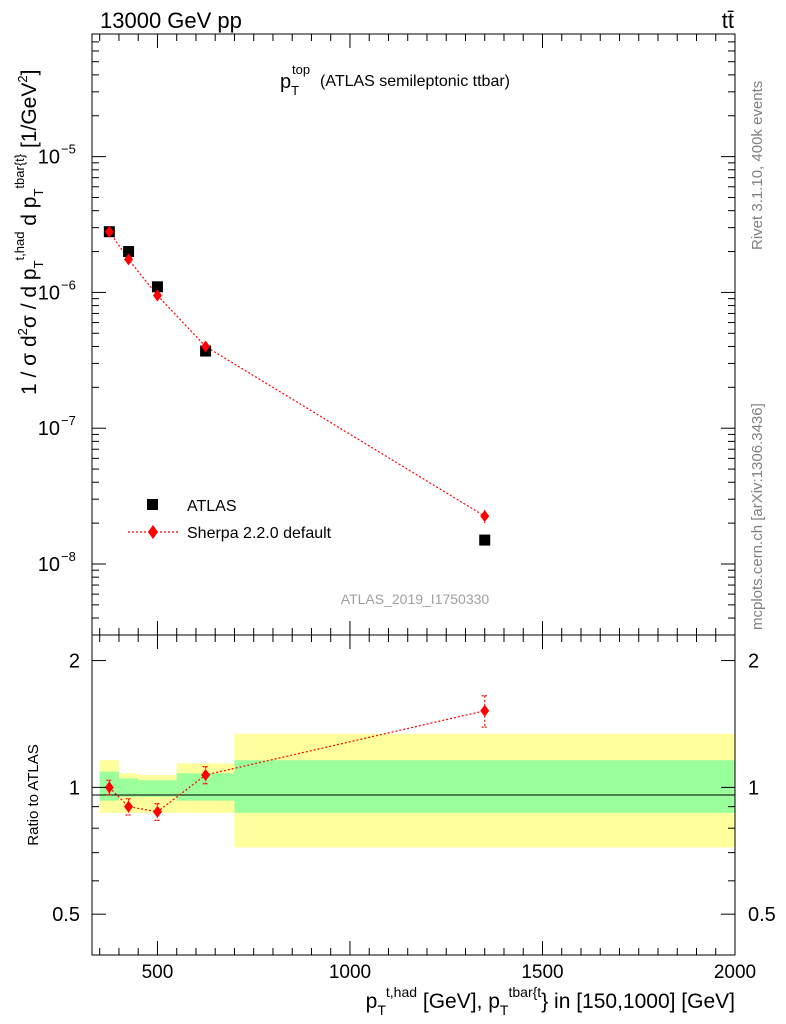 The image size is (786, 1024). I want to click on svg-text: pT, so click(289, 84).